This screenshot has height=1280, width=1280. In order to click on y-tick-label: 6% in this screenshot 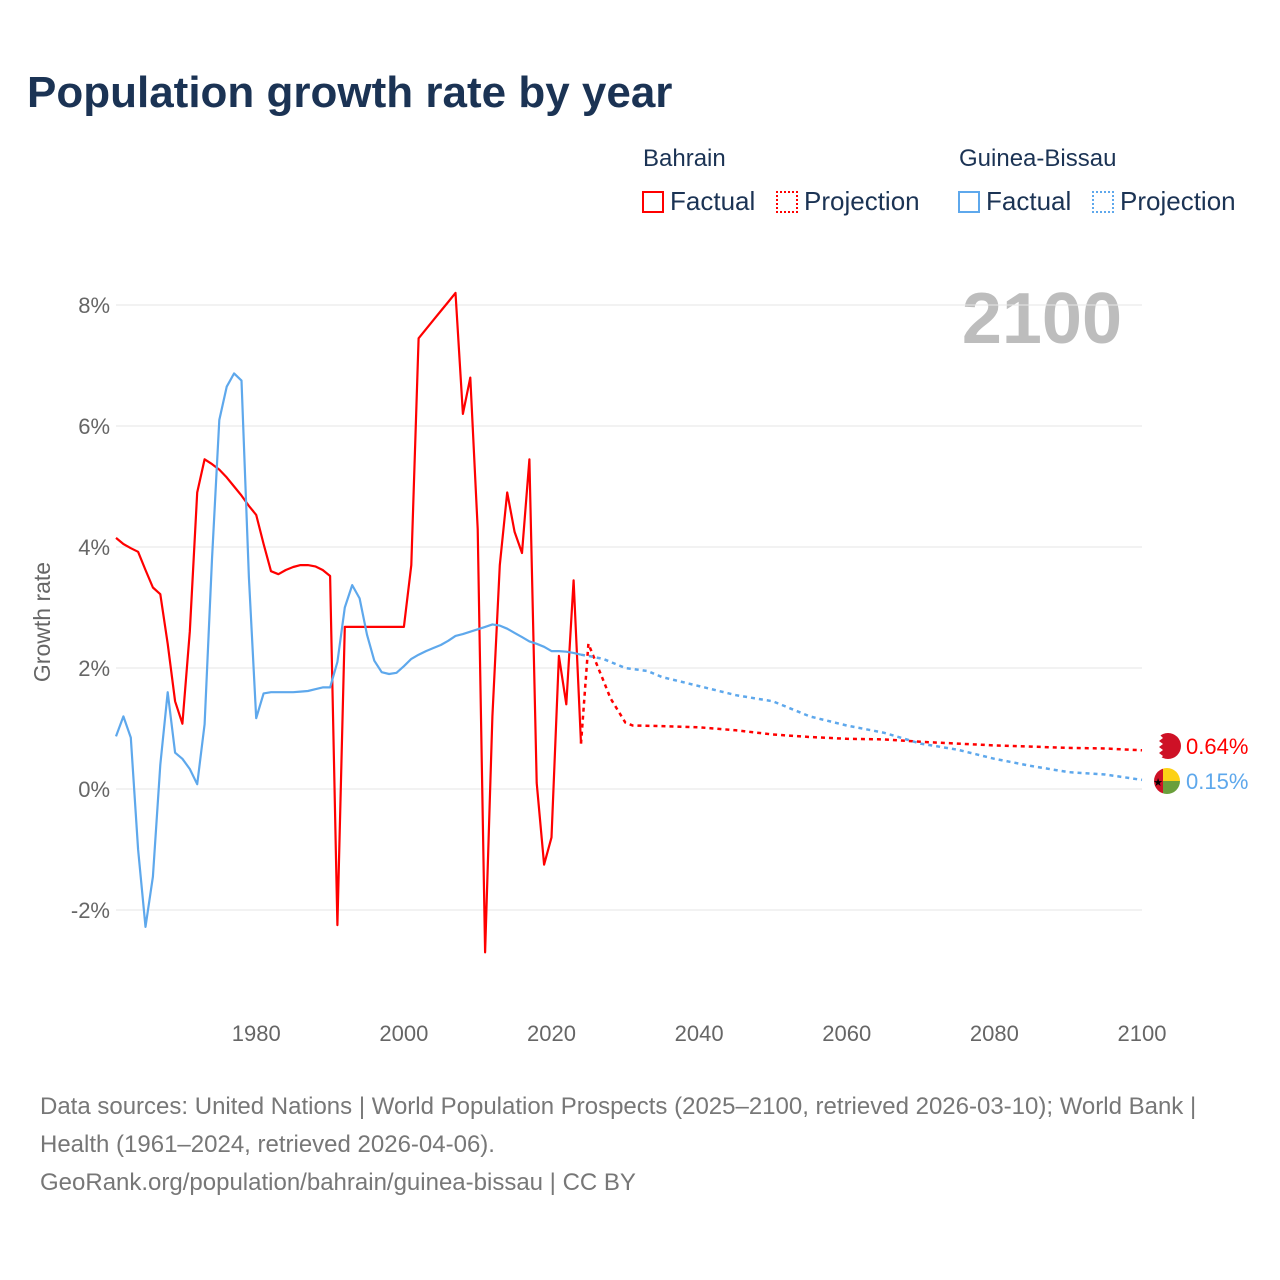, I will do `click(94, 426)`.